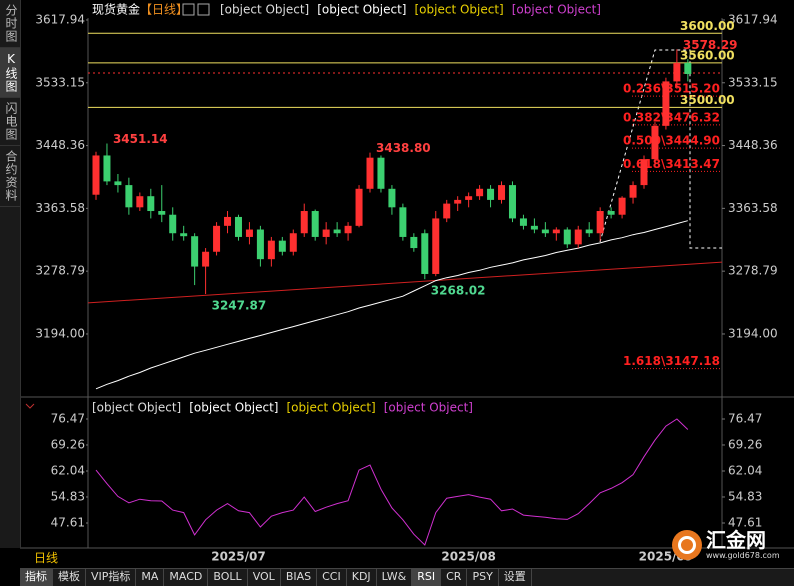 This screenshot has height=586, width=794. What do you see at coordinates (111, 577) in the screenshot?
I see `toolbar-item: VIP指标` at bounding box center [111, 577].